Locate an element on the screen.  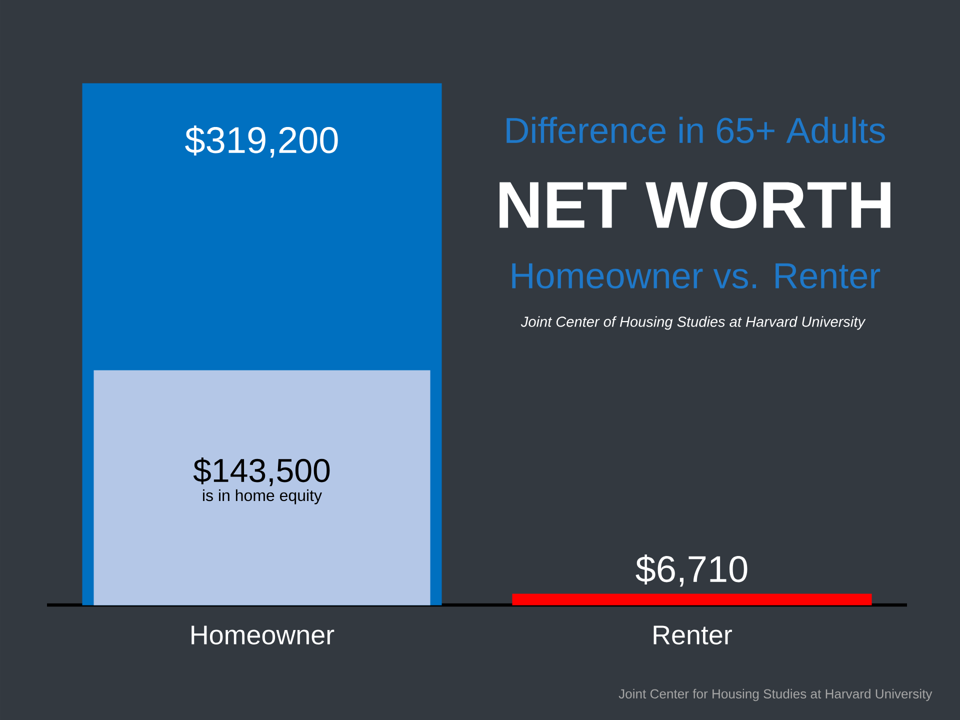
annotation: Joint Center of Housing Studies at Harvard University is located at coordinates (693, 323).